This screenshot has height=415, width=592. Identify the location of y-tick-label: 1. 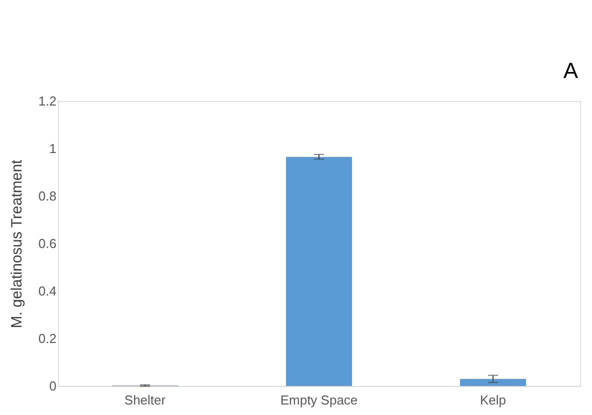
(52, 148).